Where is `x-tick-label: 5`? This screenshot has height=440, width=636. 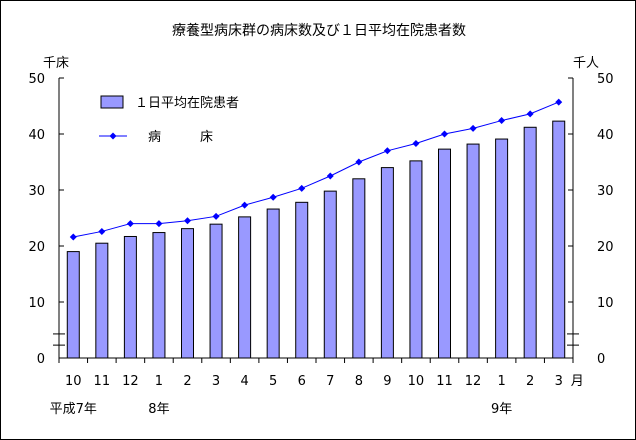 x-tick-label: 5 is located at coordinates (273, 381).